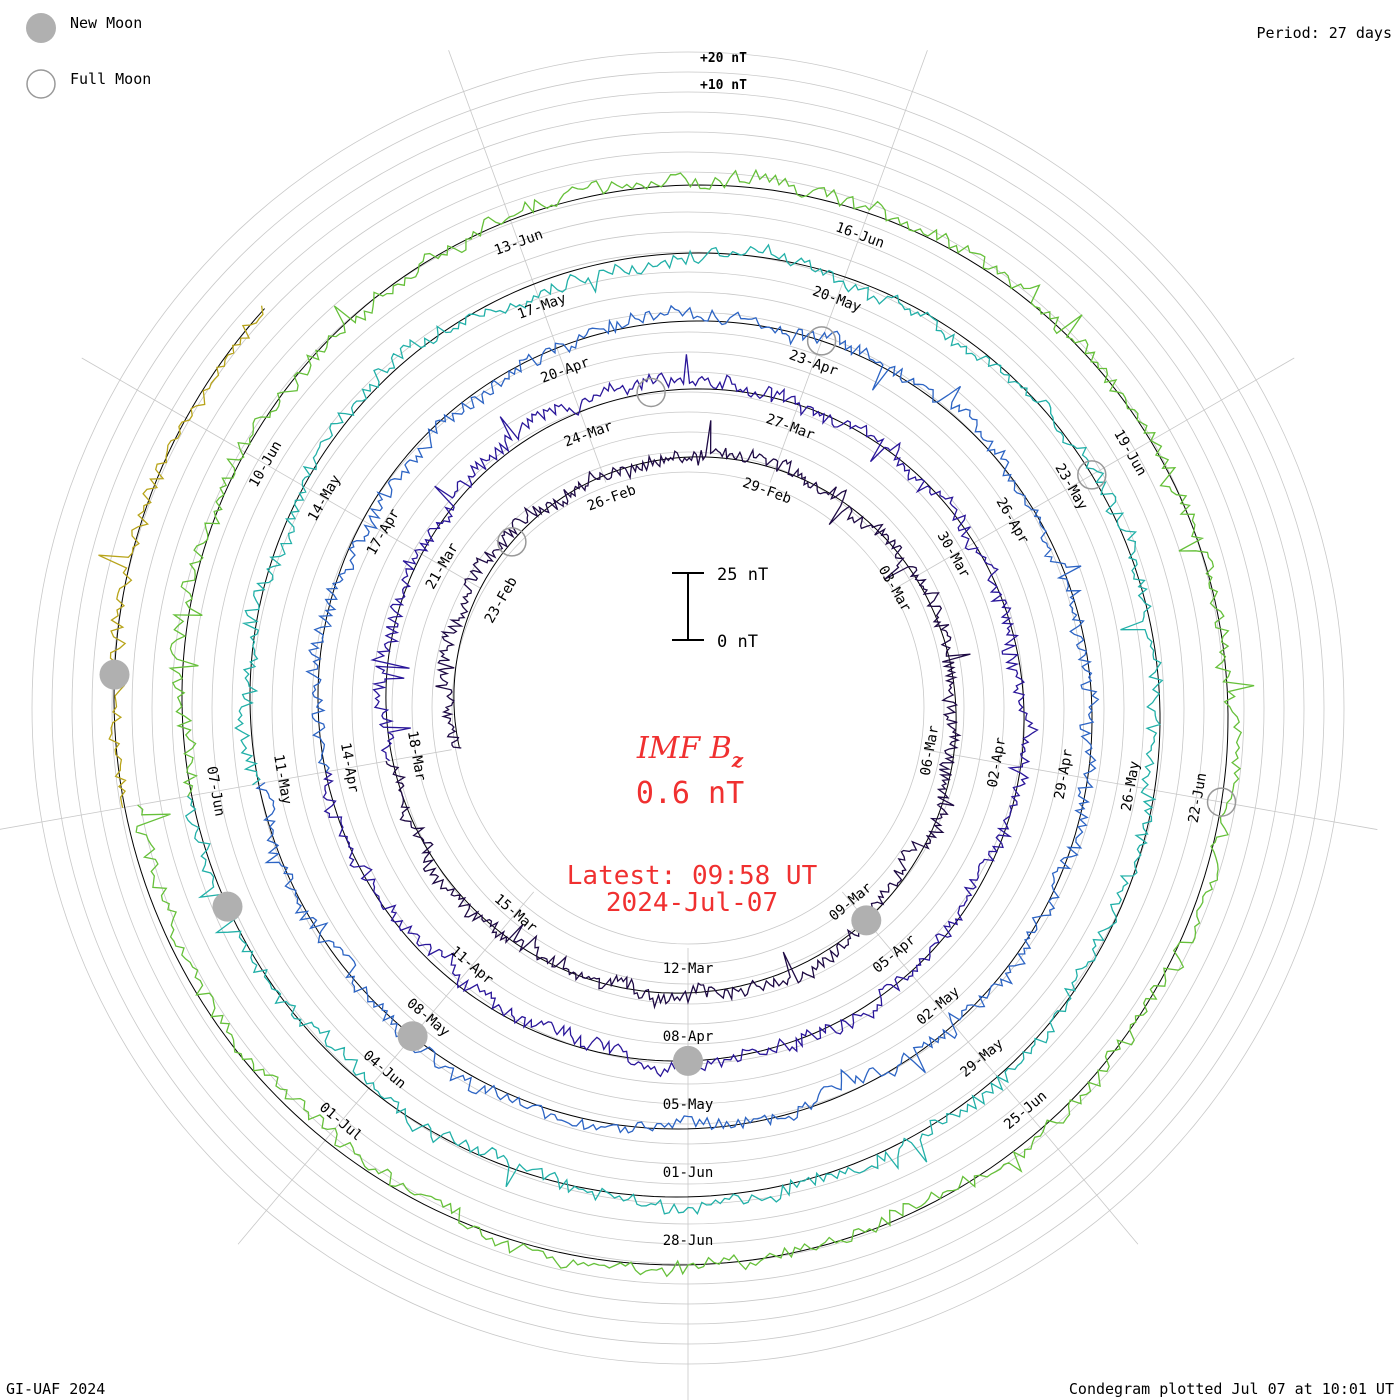  Describe the element at coordinates (688, 969) in the screenshot. I see `date-label: 12-Mar` at that location.